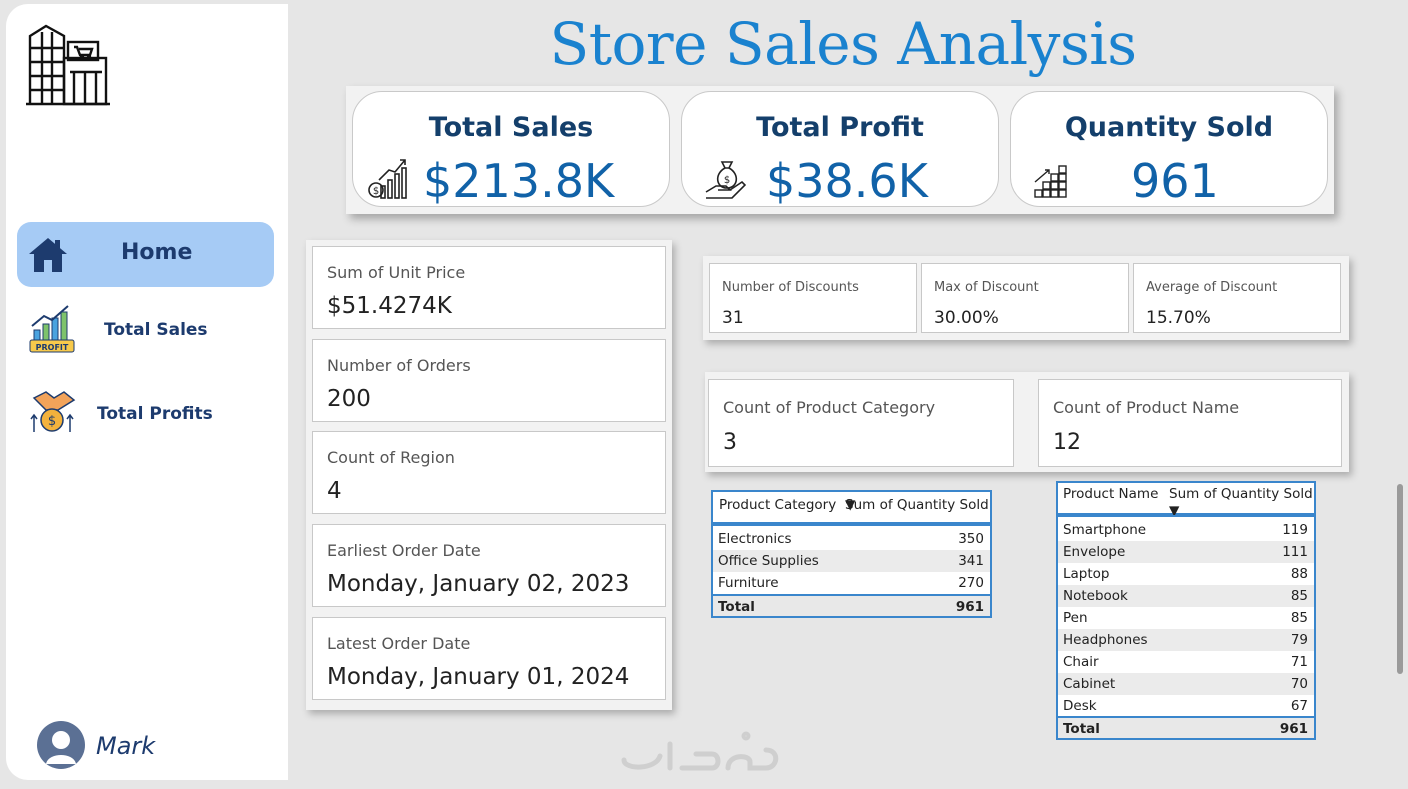  Describe the element at coordinates (399, 365) in the screenshot. I see `card-label: Number of Orders` at that location.